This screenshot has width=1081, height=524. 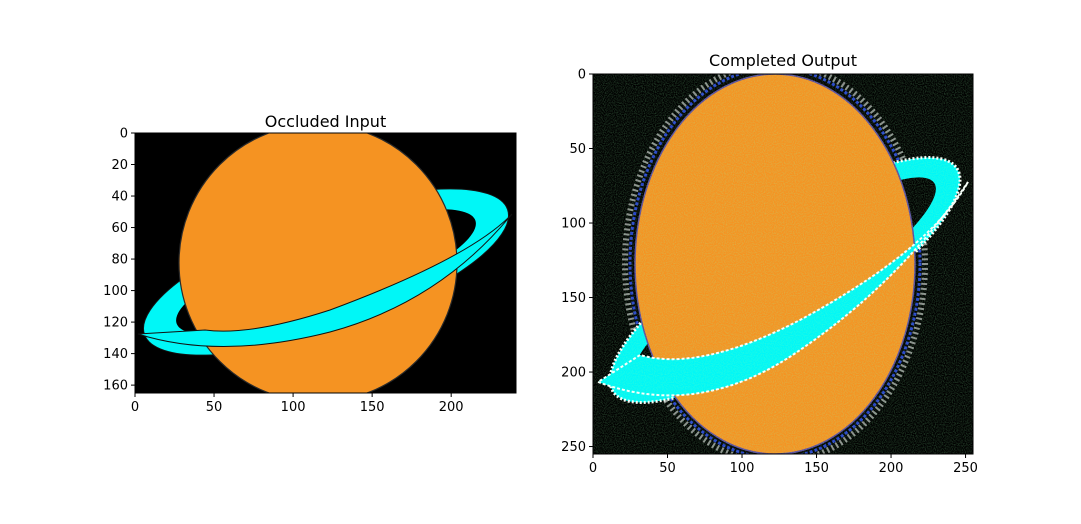 I want to click on y-tick-label: 140, so click(x=115, y=354).